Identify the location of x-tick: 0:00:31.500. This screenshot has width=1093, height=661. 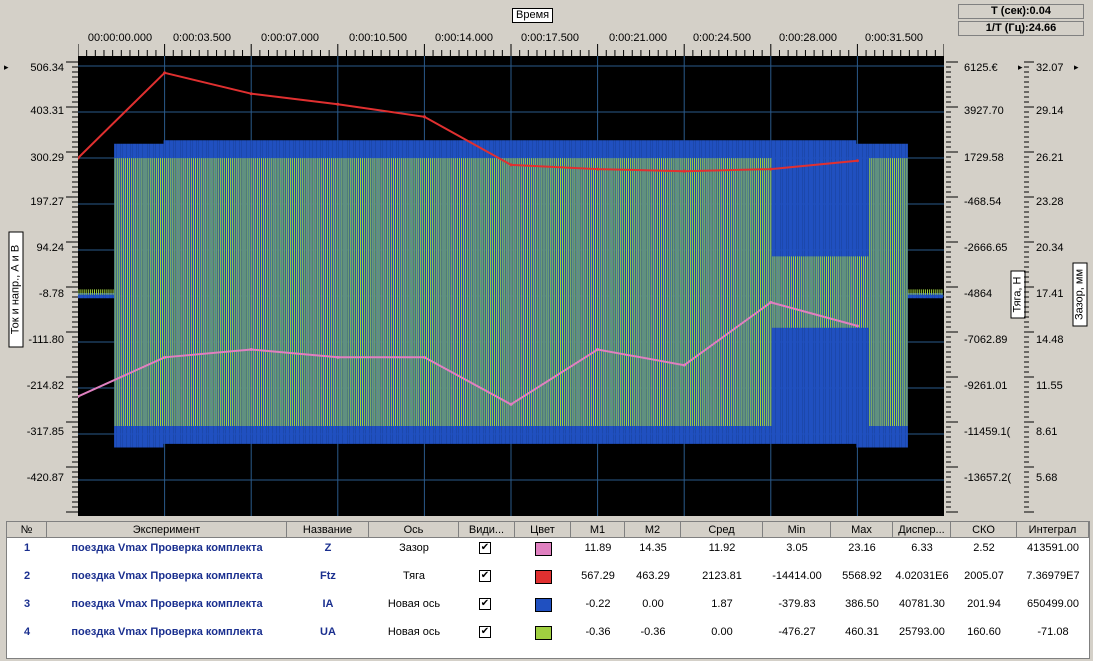
(894, 38).